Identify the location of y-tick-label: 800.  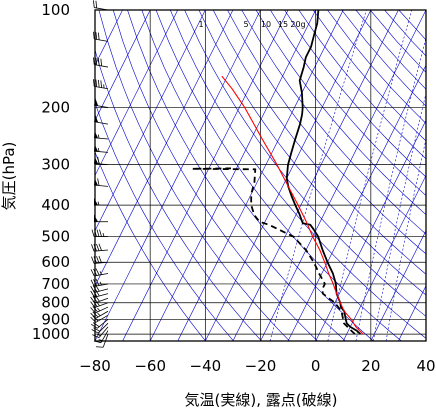
(55, 303).